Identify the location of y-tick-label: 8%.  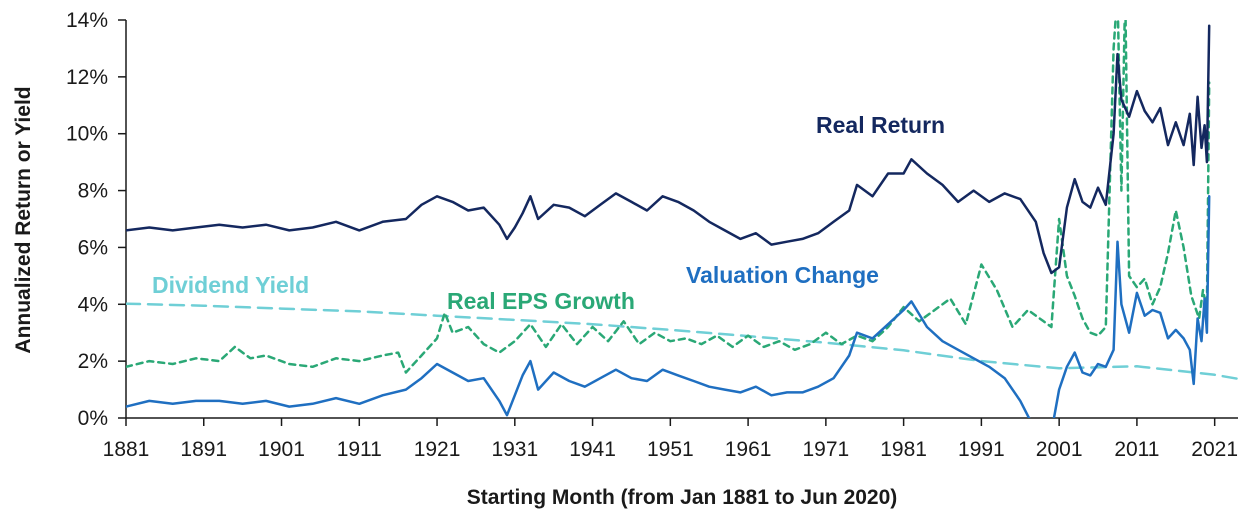
(93, 191).